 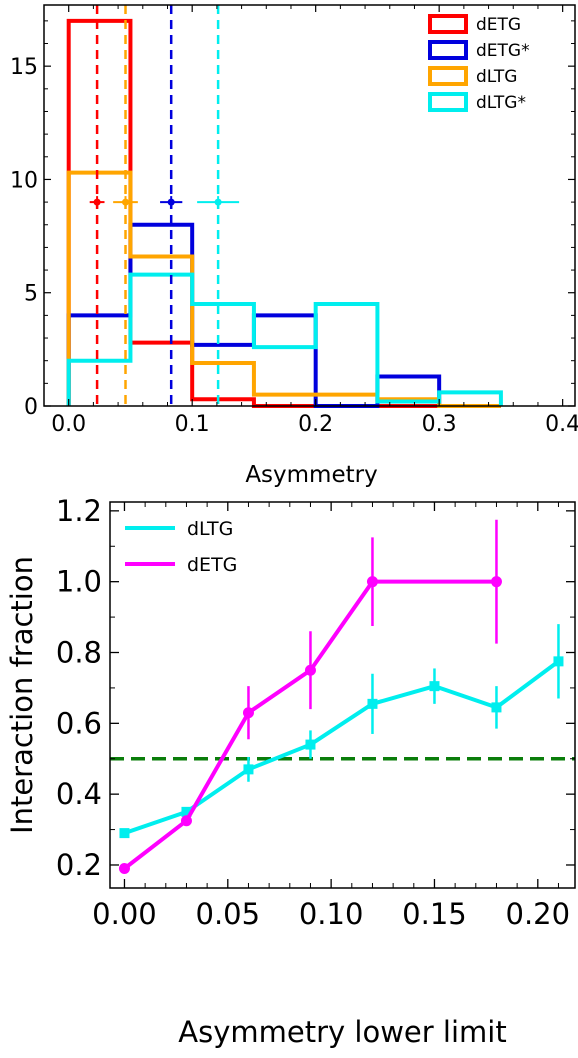 What do you see at coordinates (561, 424) in the screenshot?
I see `x-tick-label: 0.4` at bounding box center [561, 424].